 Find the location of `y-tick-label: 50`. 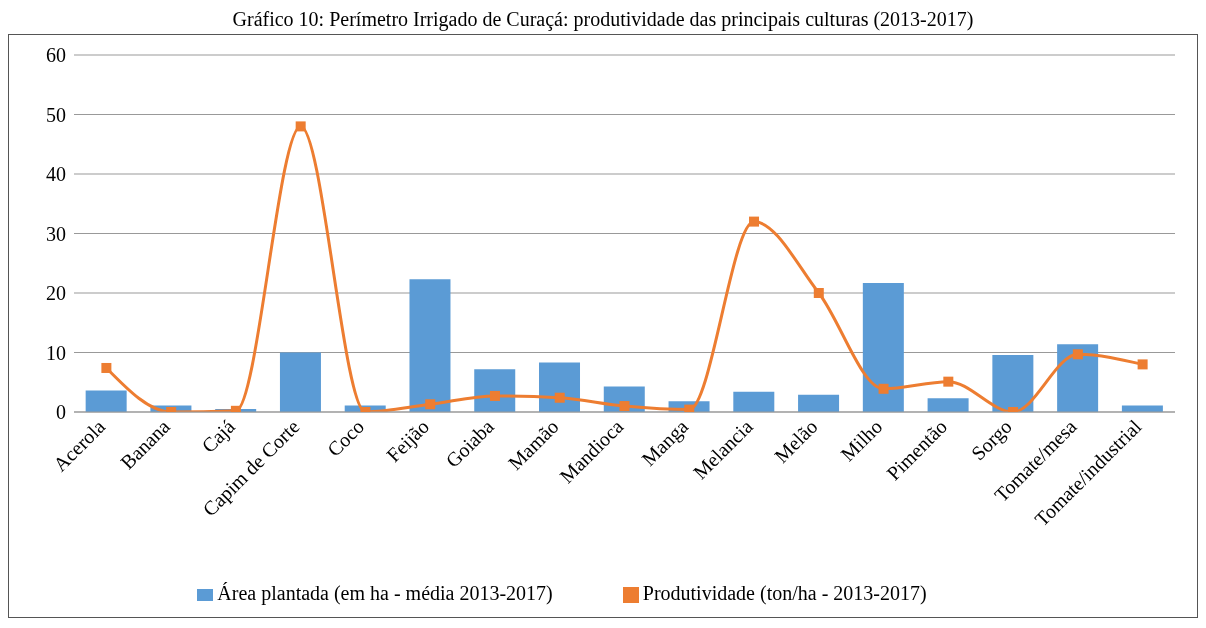

y-tick-label: 50 is located at coordinates (56, 114).